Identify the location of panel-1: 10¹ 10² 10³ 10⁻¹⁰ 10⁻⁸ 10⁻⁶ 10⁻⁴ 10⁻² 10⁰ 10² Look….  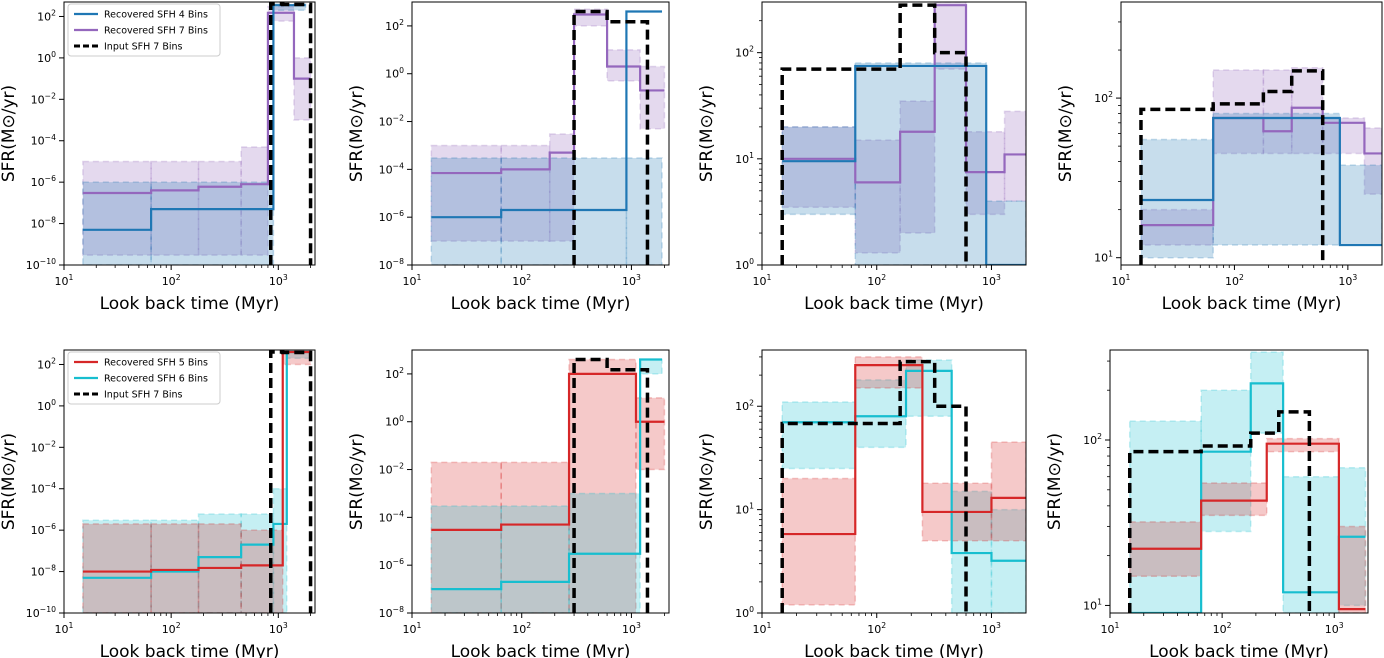
(158, 157).